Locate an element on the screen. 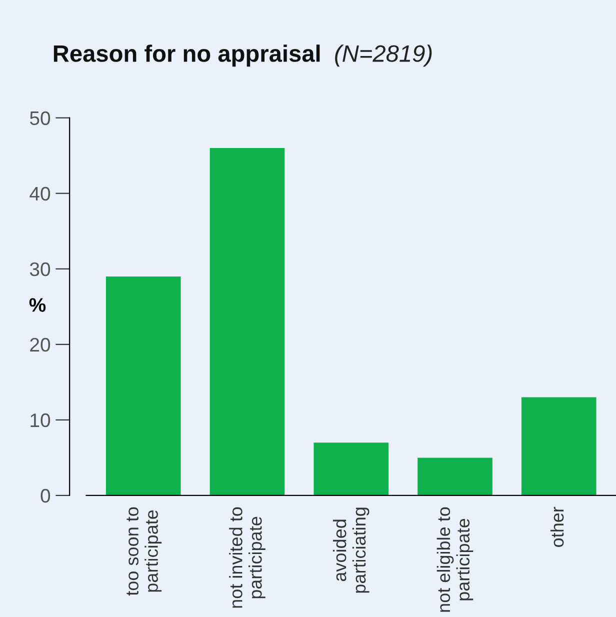 This screenshot has height=617, width=616. x-tick-label: too soon to participate is located at coordinates (144, 551).